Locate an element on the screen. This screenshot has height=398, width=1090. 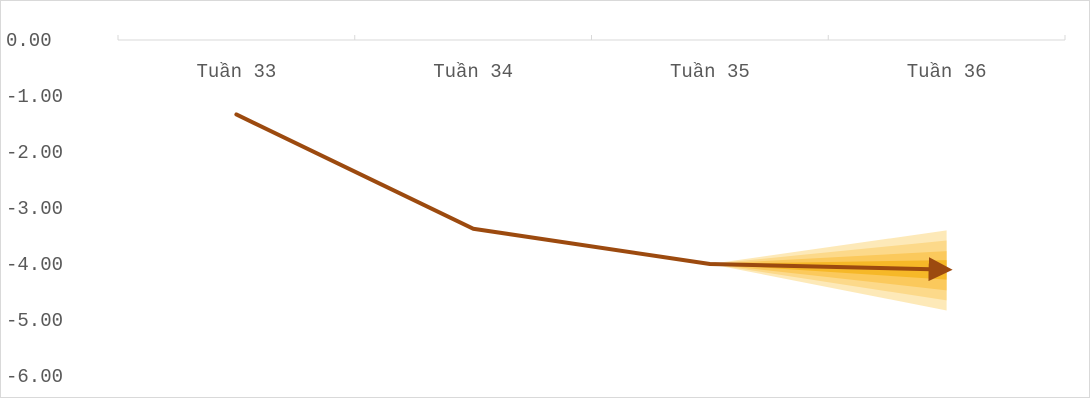
x-tick-label: Tuần 36 is located at coordinates (947, 72).